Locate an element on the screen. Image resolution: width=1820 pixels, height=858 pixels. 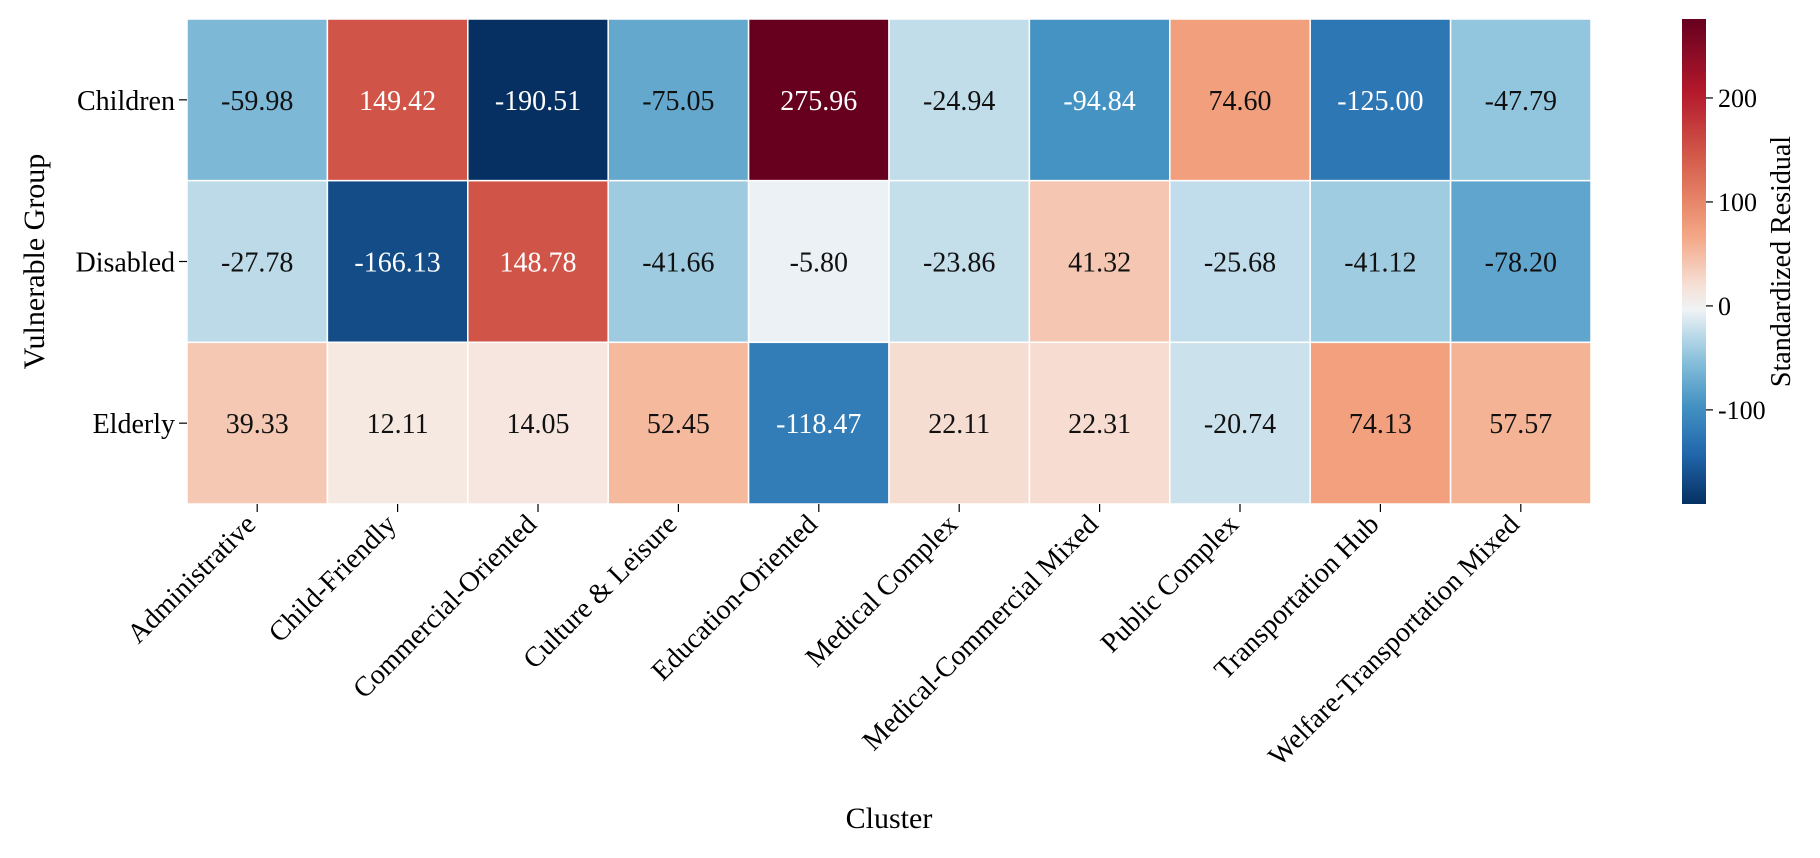
cell-value-label: 12.11 is located at coordinates (398, 424).